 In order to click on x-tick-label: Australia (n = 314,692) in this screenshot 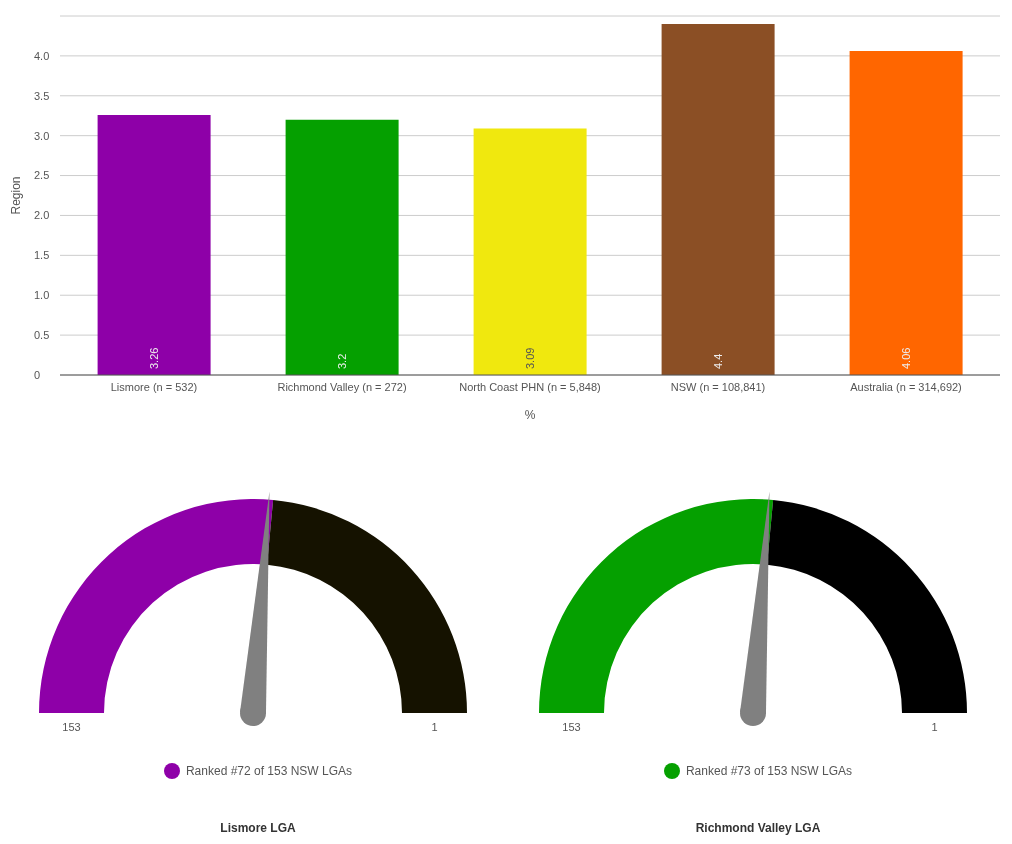, I will do `click(906, 386)`.